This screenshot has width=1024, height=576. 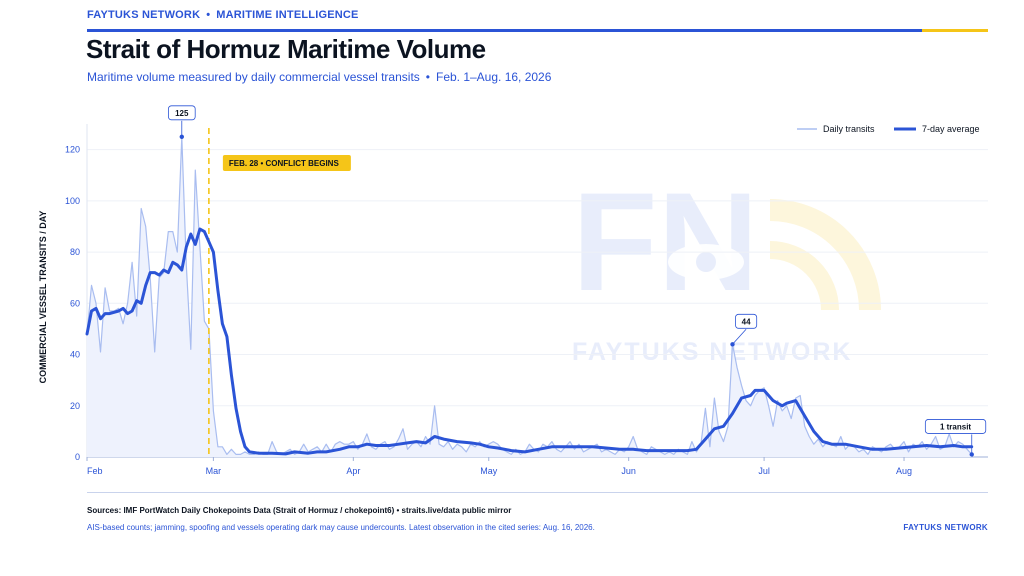 I want to click on footer-rule, so click(x=537, y=492).